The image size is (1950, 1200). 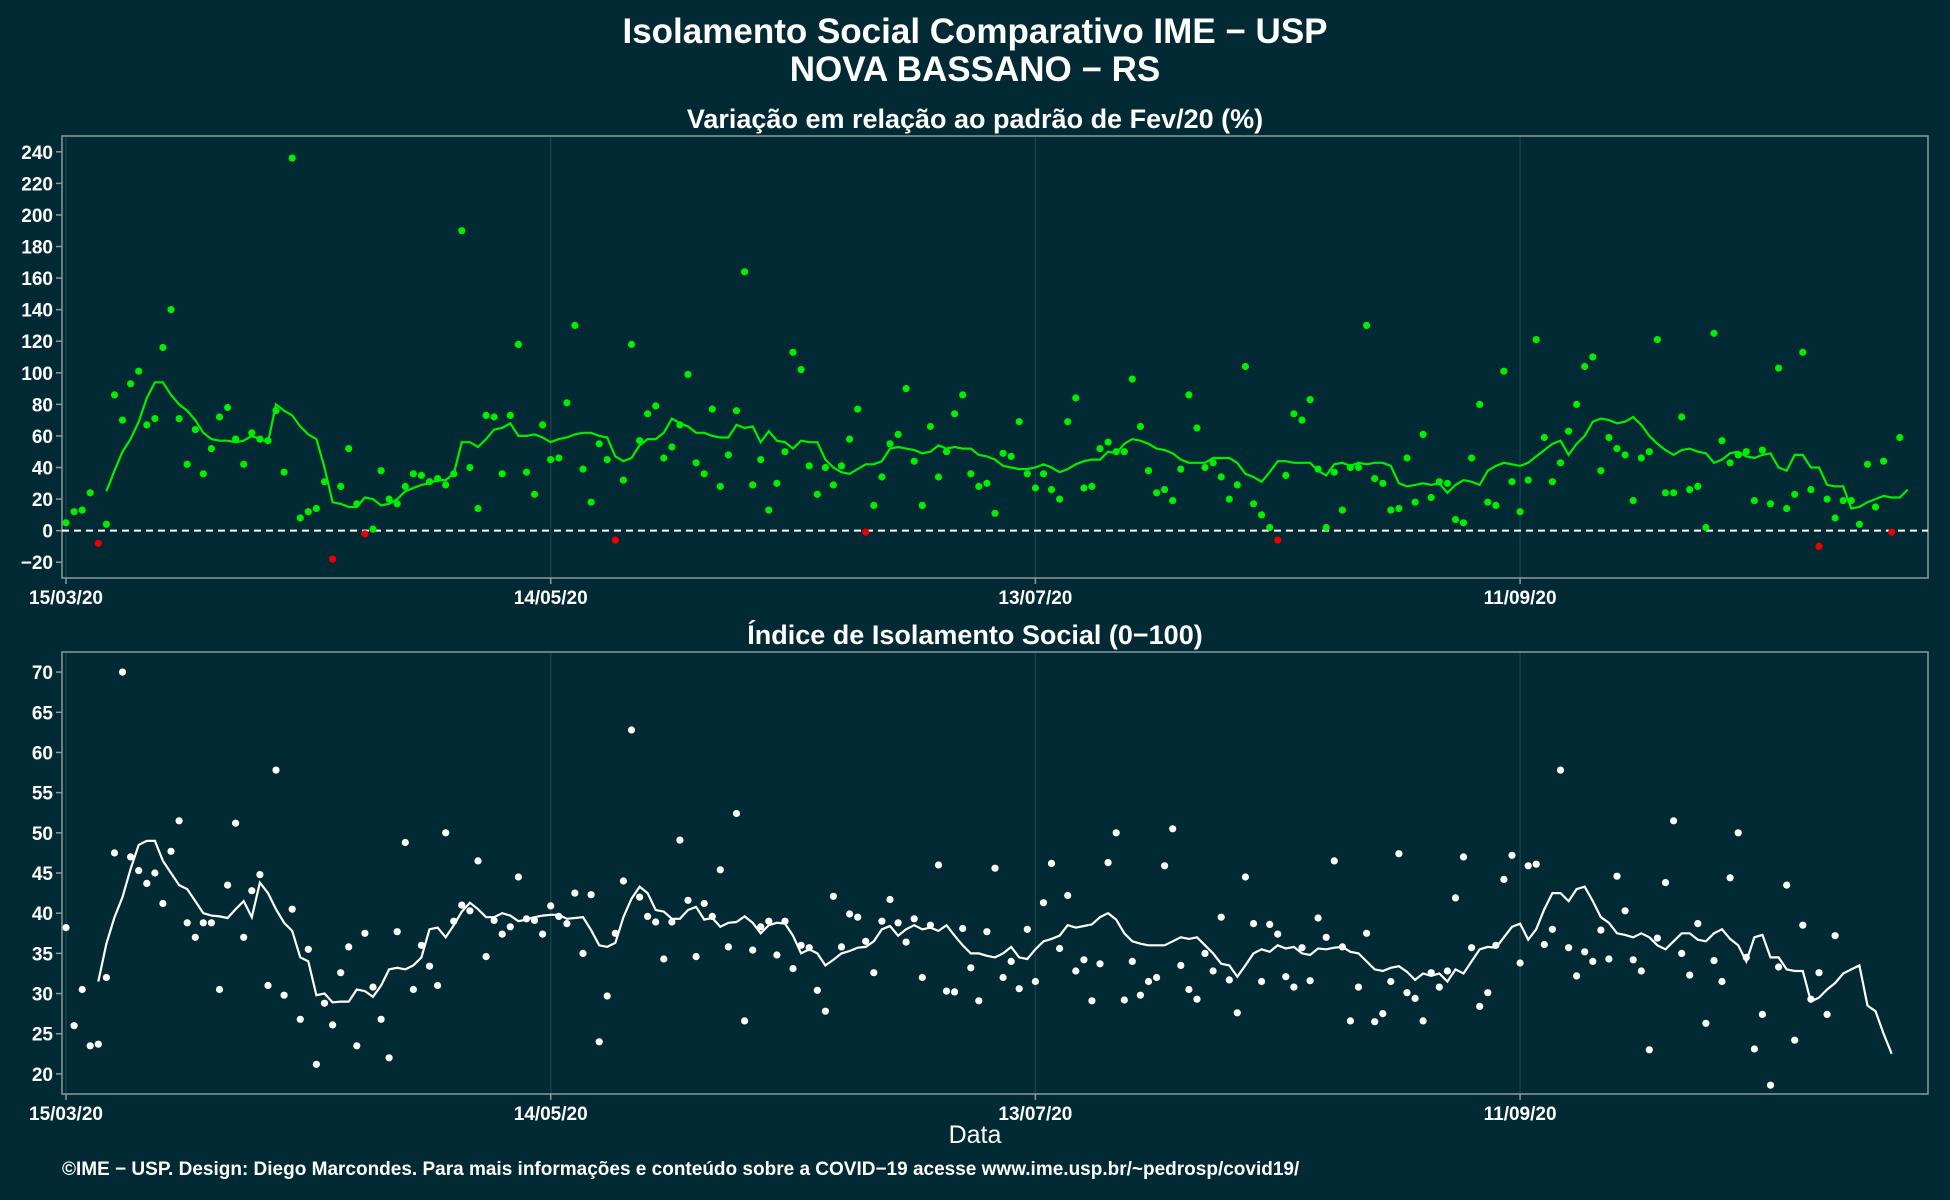 I want to click on main-title-line-2: NOVA BASSANO − RS, so click(x=975, y=69).